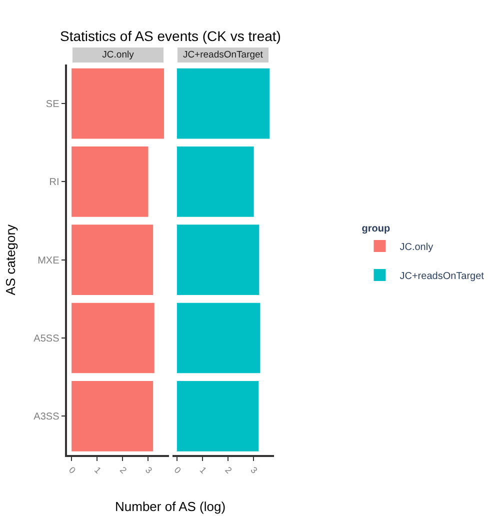 The width and height of the screenshot is (500, 518). I want to click on y-tick-label: RI, so click(54, 182).